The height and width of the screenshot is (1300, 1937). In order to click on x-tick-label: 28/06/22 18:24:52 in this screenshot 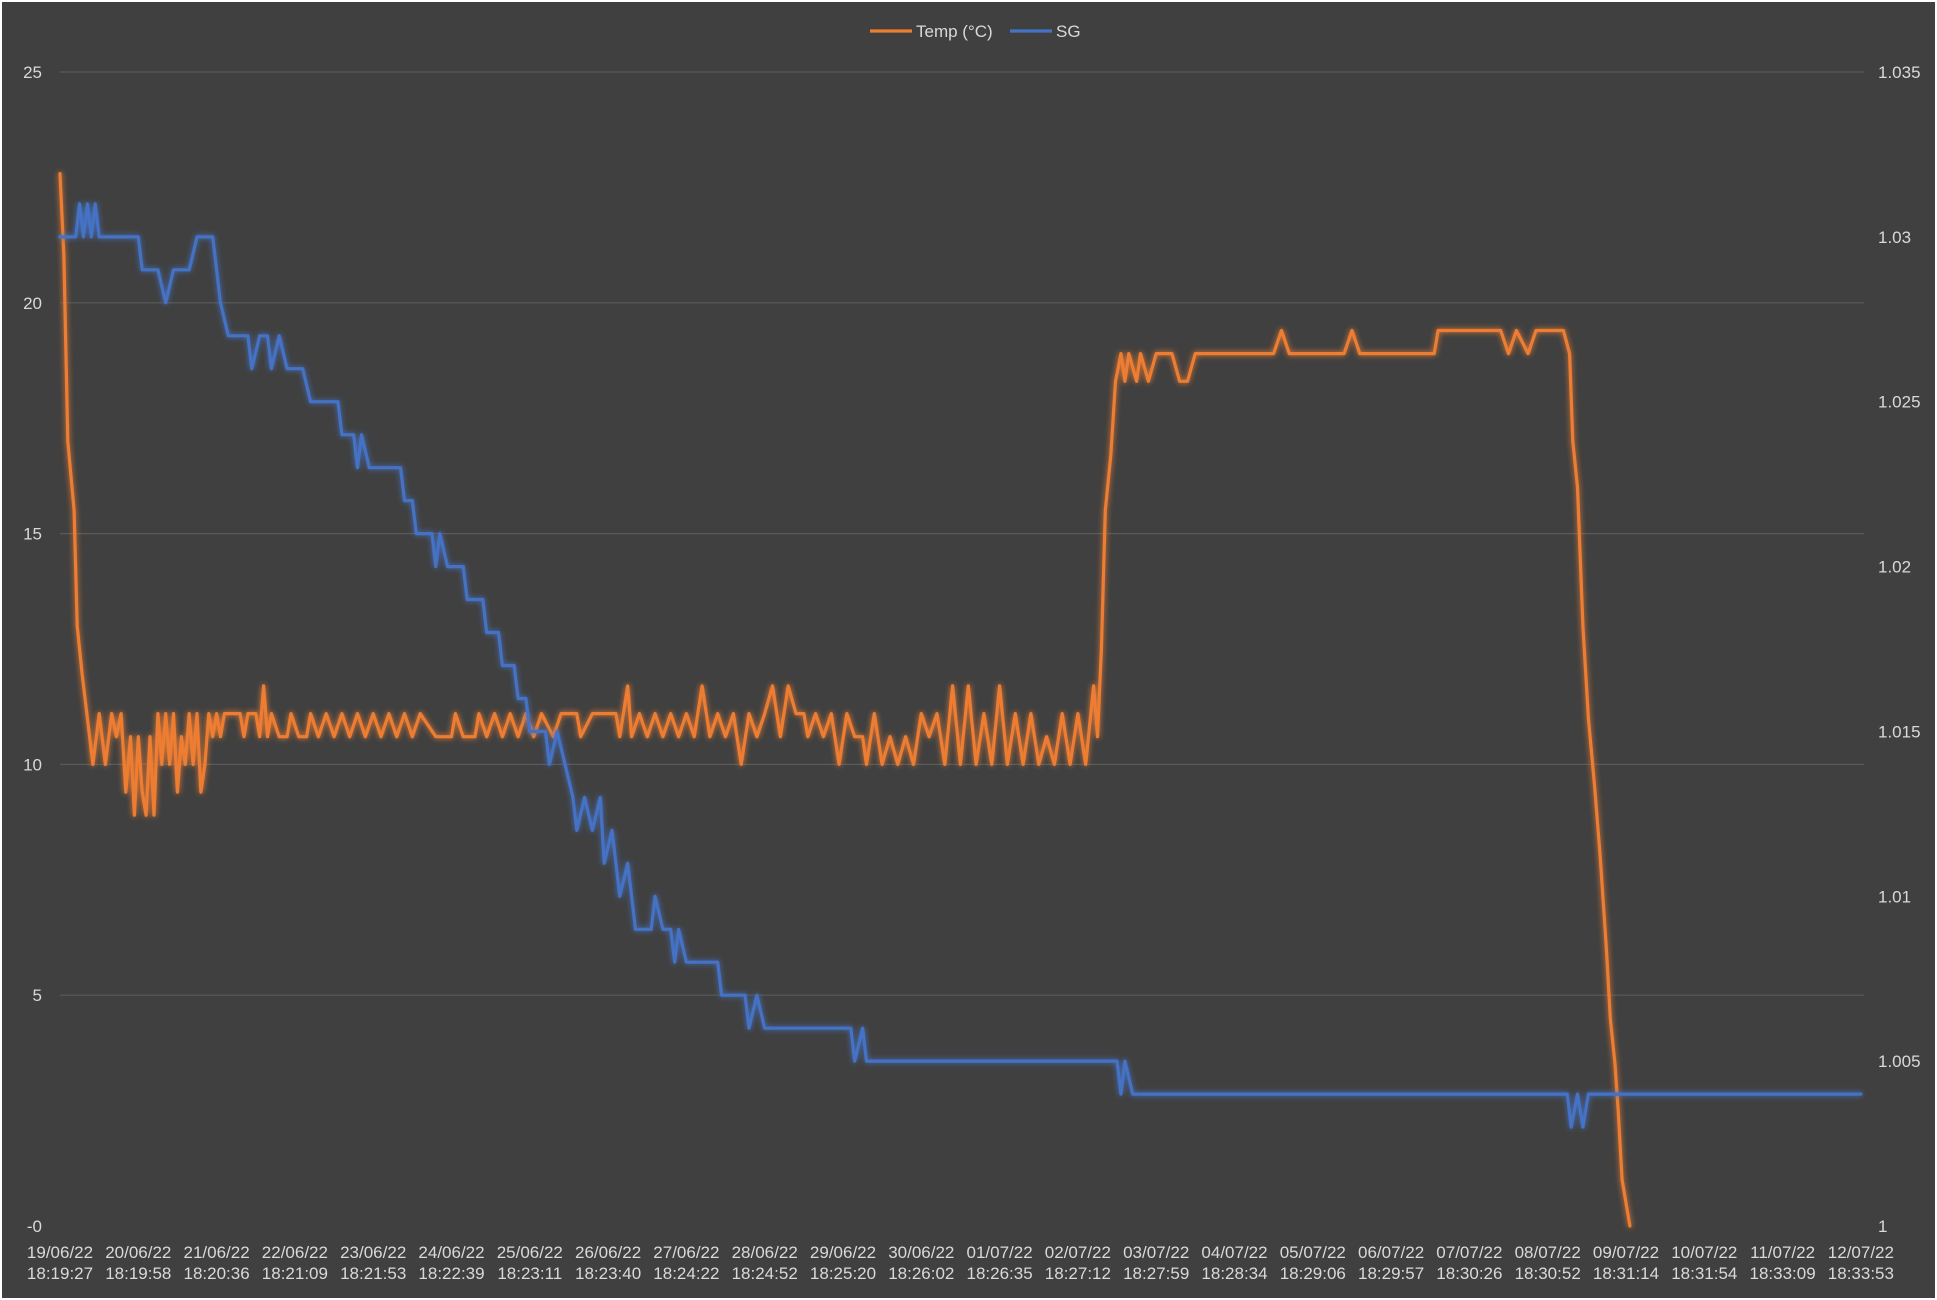, I will do `click(765, 1263)`.